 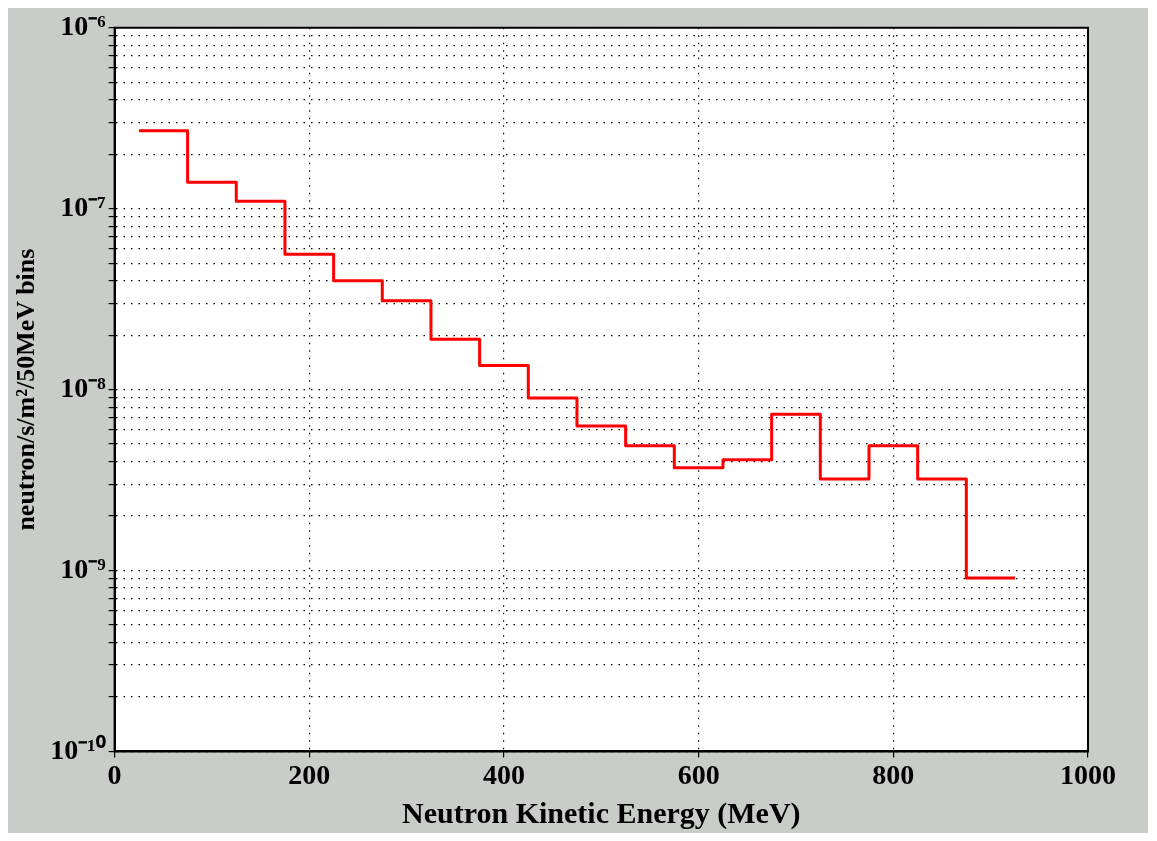 I want to click on y-tick-label: 10⁻⁶, so click(x=83, y=26).